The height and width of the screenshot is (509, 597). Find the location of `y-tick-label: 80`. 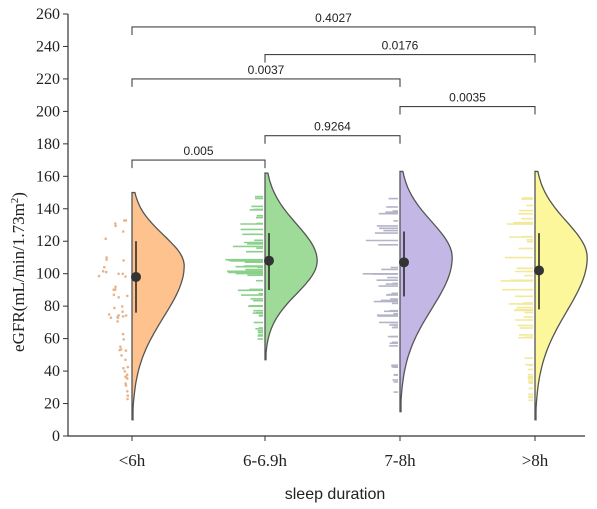

y-tick-label: 80 is located at coordinates (52, 306).